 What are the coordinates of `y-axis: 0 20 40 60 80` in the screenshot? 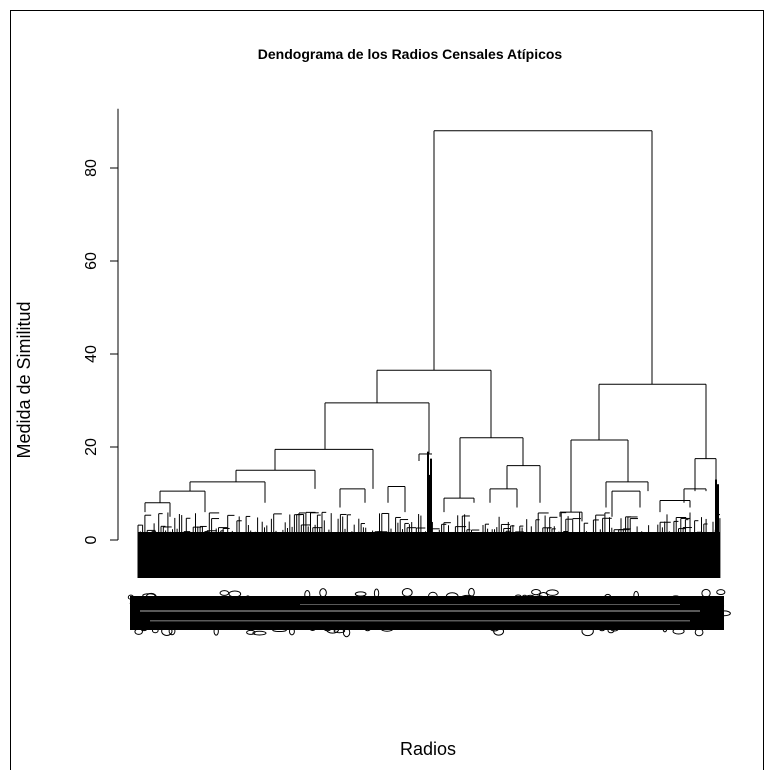 It's located at (101, 326).